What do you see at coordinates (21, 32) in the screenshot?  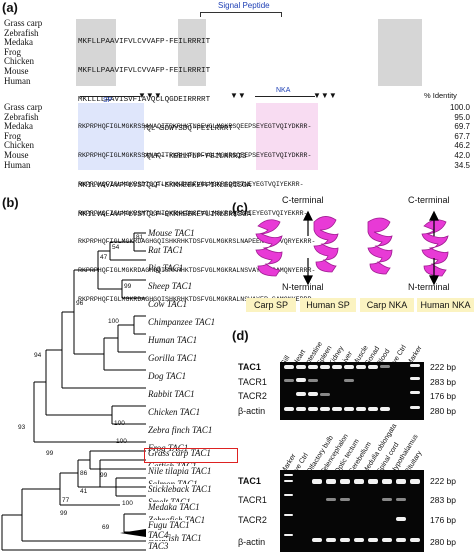 I see `species-name: Zebrafish` at bounding box center [21, 32].